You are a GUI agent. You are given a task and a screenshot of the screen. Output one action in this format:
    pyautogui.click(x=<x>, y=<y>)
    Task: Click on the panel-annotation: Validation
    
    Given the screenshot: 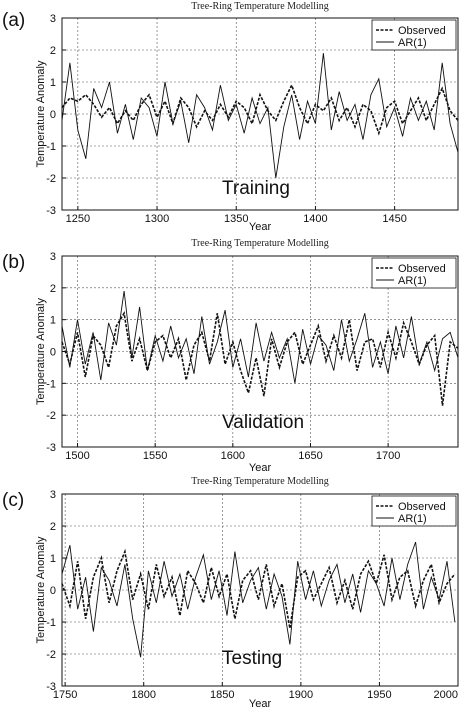 What is the action you would take?
    pyautogui.click(x=263, y=422)
    